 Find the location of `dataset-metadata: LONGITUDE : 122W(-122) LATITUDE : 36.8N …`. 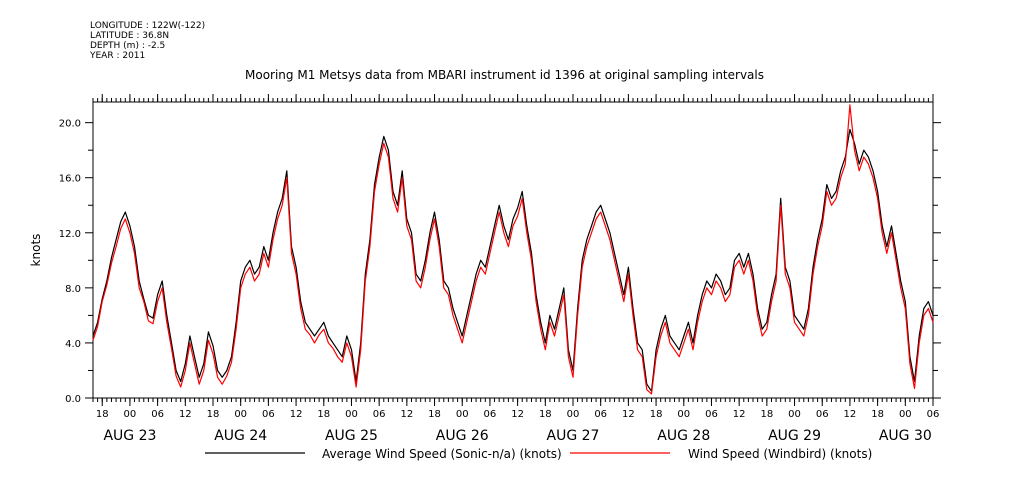

dataset-metadata: LONGITUDE : 122W(-122) LATITUDE : 36.8N … is located at coordinates (147, 41).